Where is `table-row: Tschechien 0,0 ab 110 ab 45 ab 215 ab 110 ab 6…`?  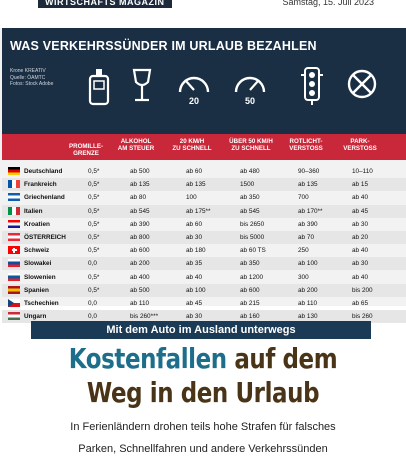
table-row: Tschechien 0,0 ab 110 ab 45 ab 215 ab 110 ab 6… is located at coordinates (204, 303).